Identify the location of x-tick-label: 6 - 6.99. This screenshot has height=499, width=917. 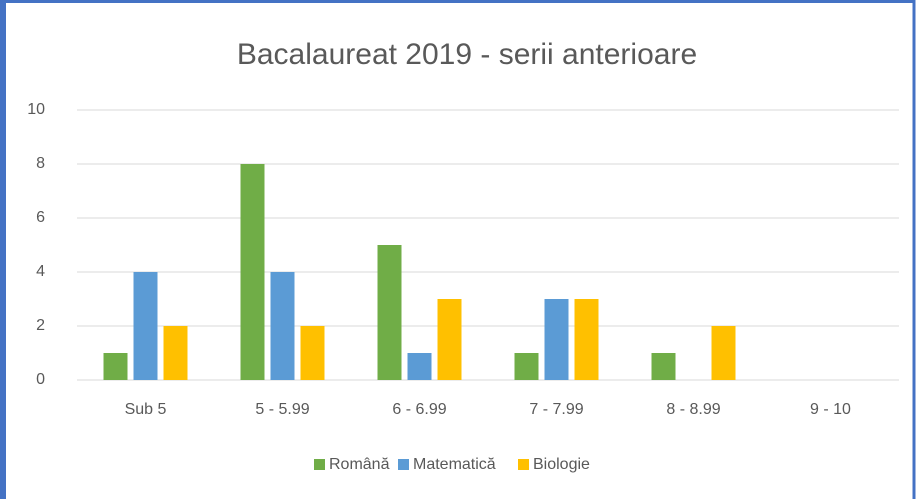
(419, 409).